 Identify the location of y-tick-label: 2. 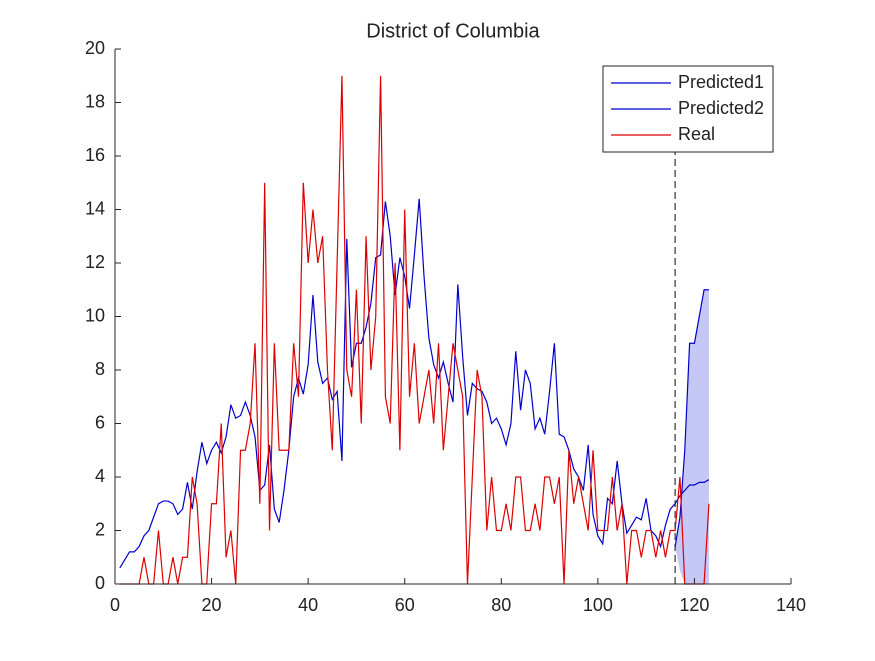
(100, 529).